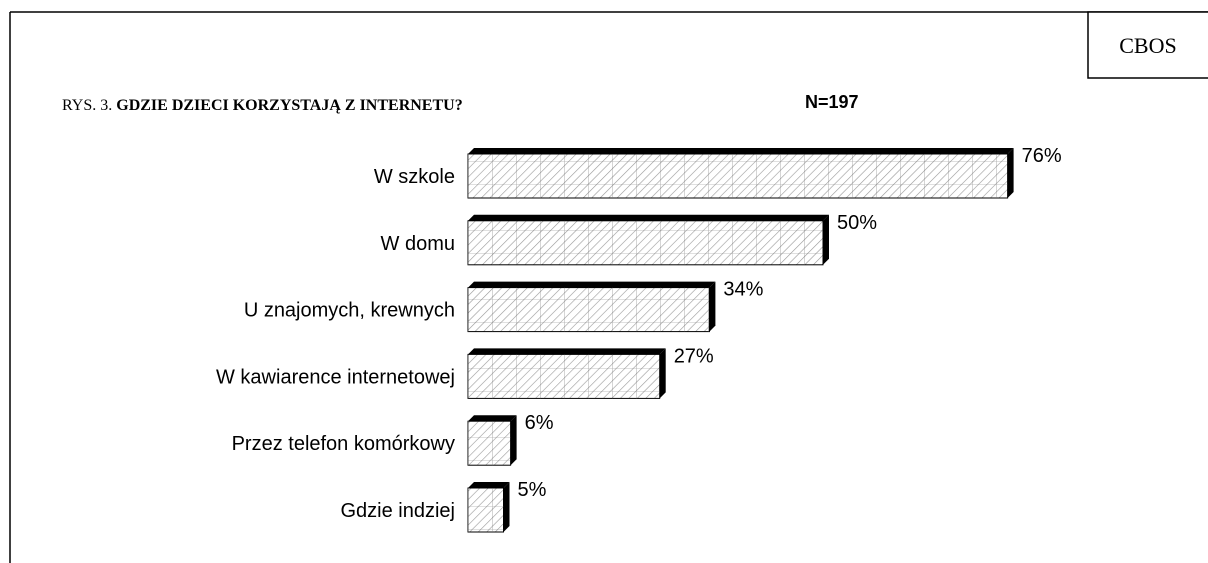 The height and width of the screenshot is (563, 1208). What do you see at coordinates (87, 105) in the screenshot?
I see `figure-label: RYS. 3.` at bounding box center [87, 105].